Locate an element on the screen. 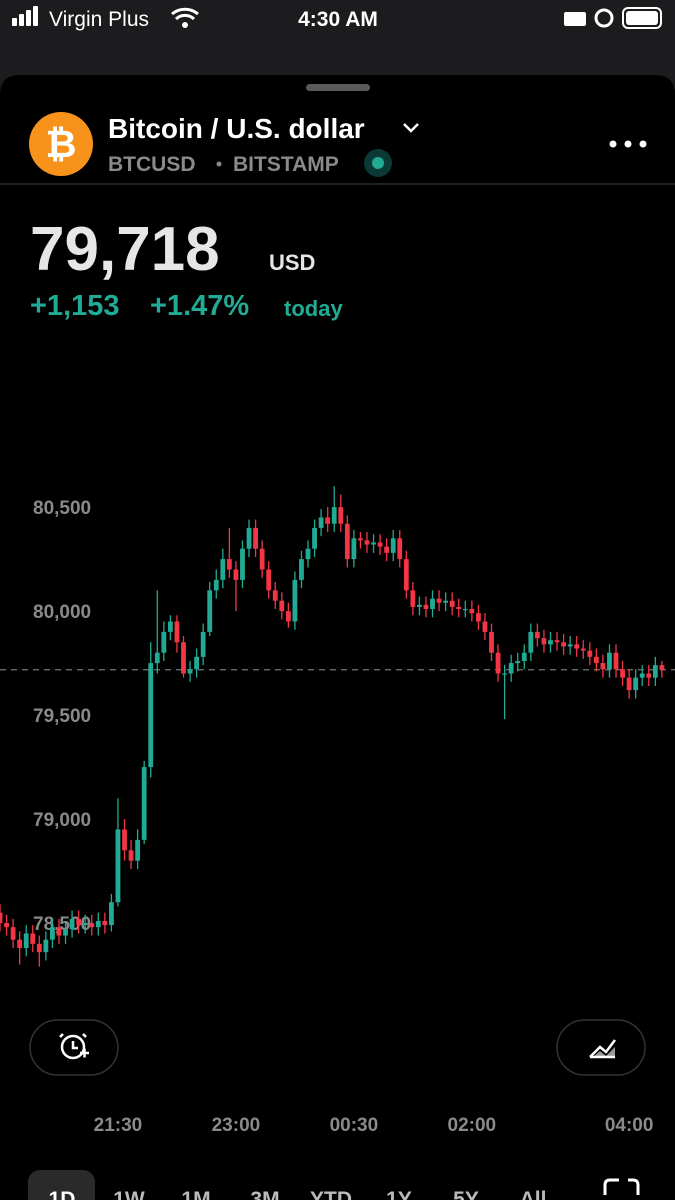 The image size is (675, 1200). range-tab: 5Y is located at coordinates (466, 1194).